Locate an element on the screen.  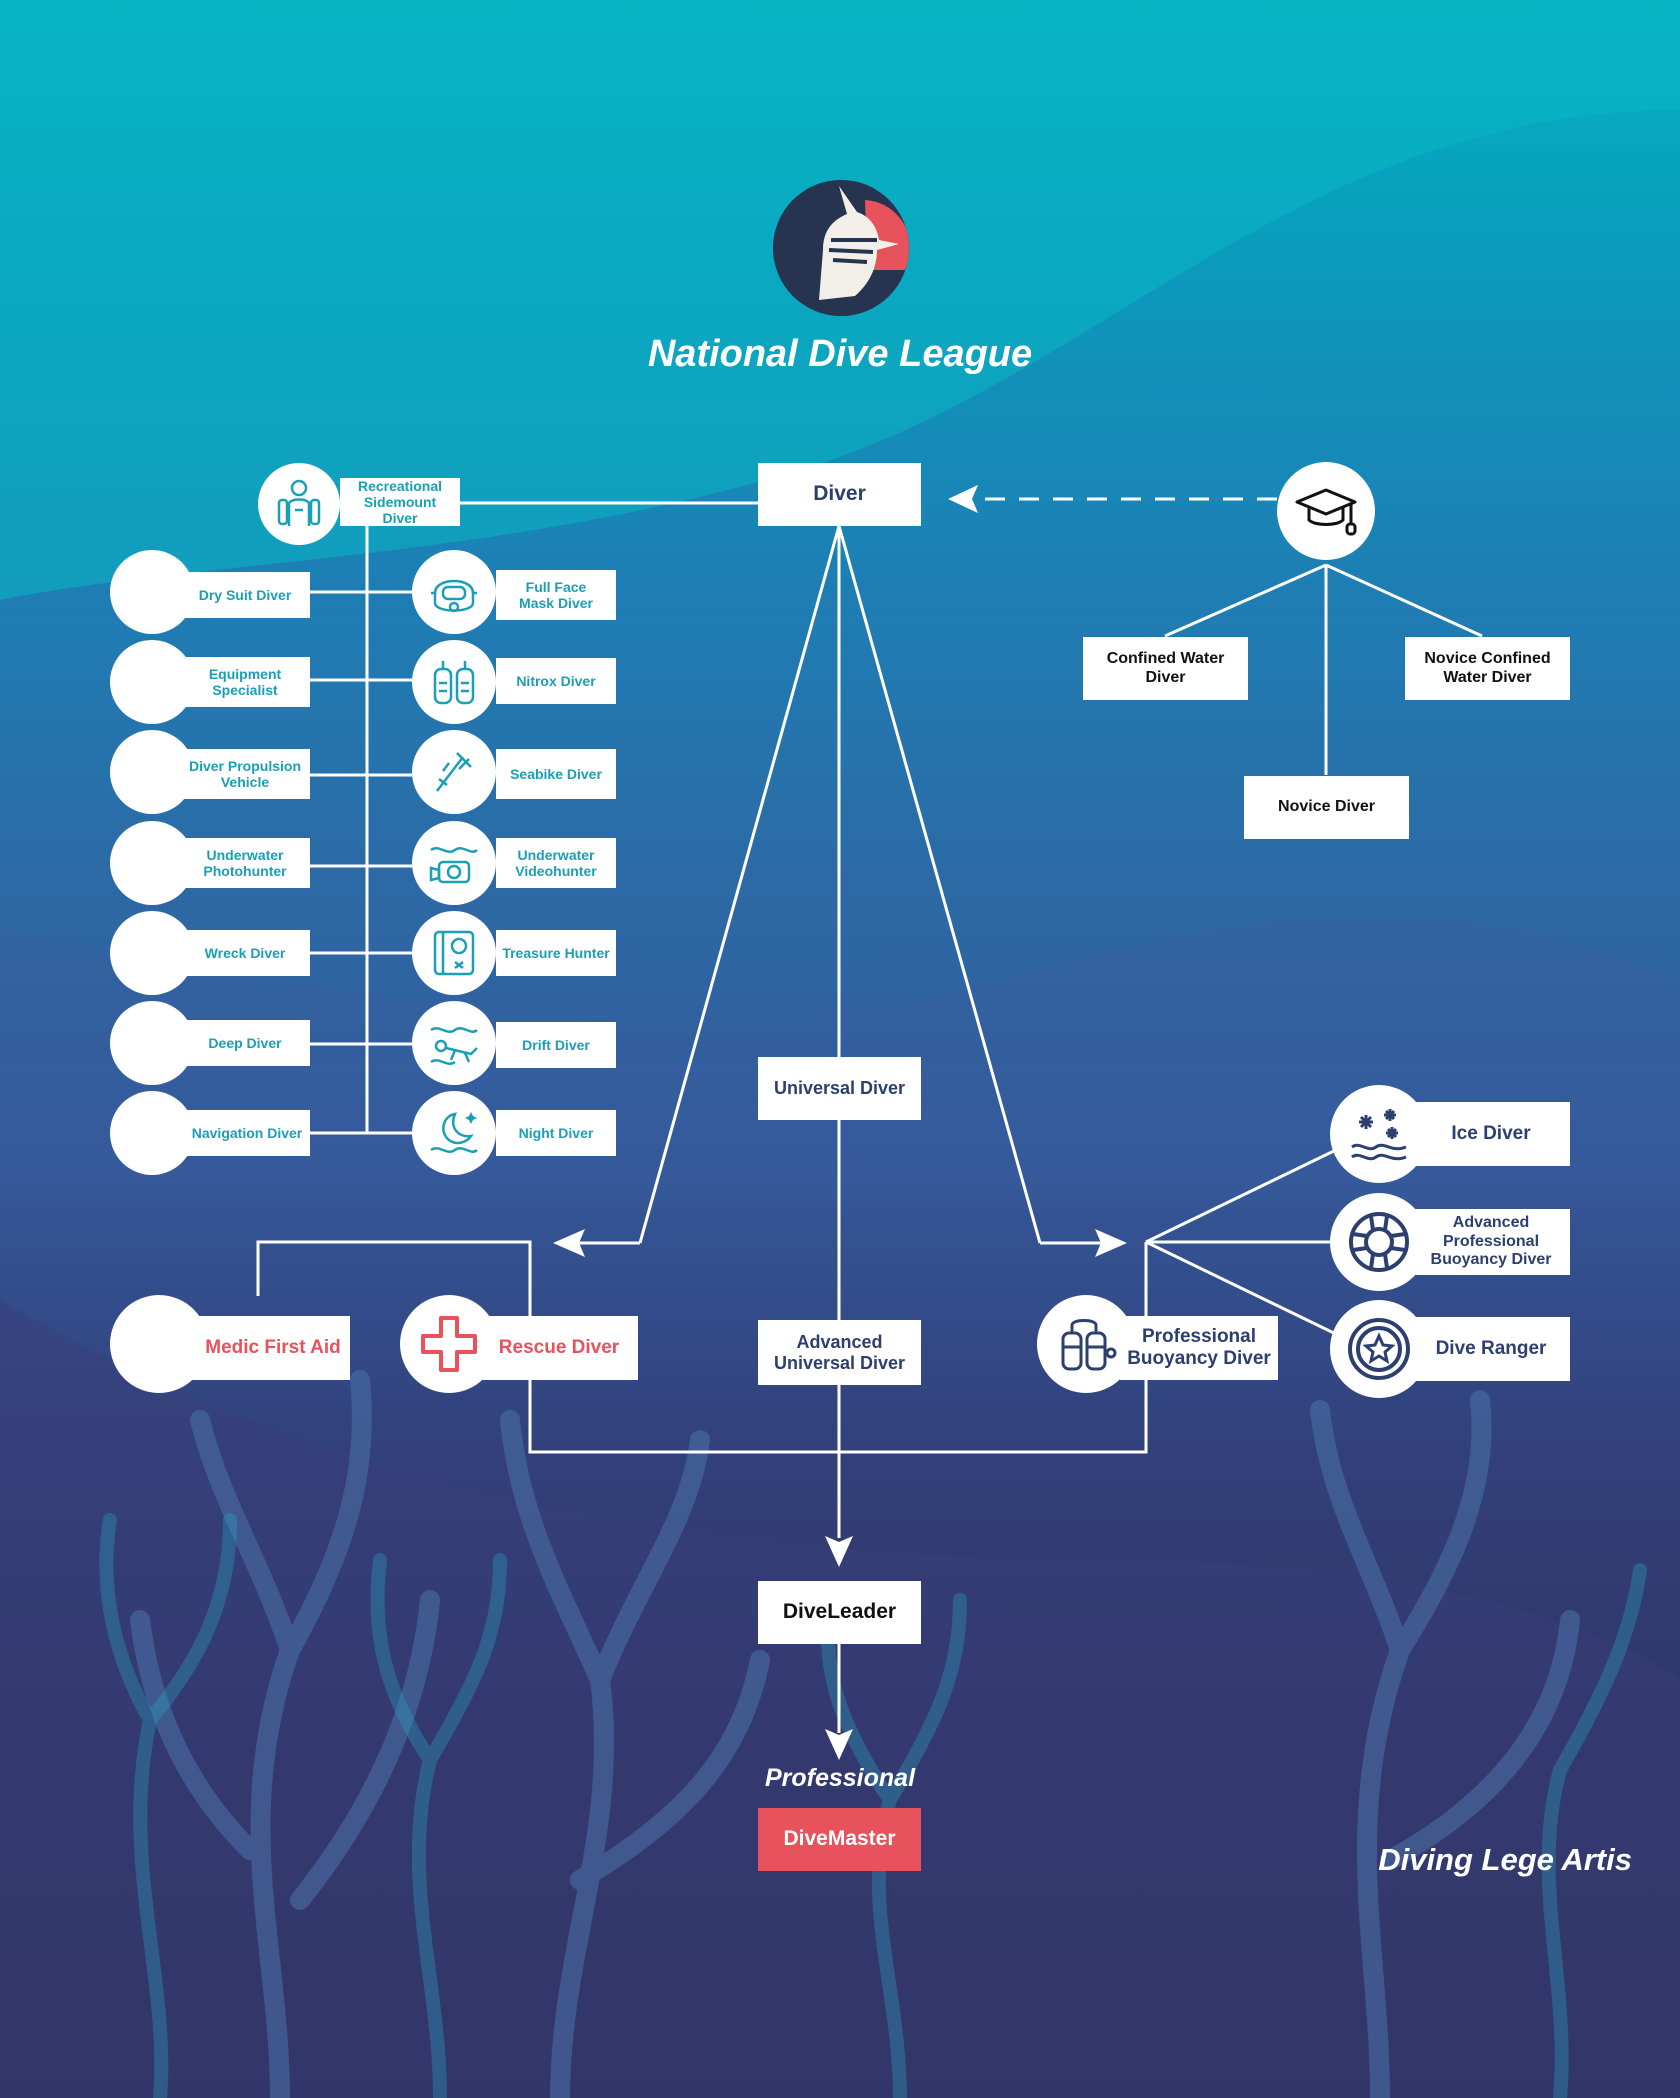
sidemount-diver-icon is located at coordinates (299, 502).